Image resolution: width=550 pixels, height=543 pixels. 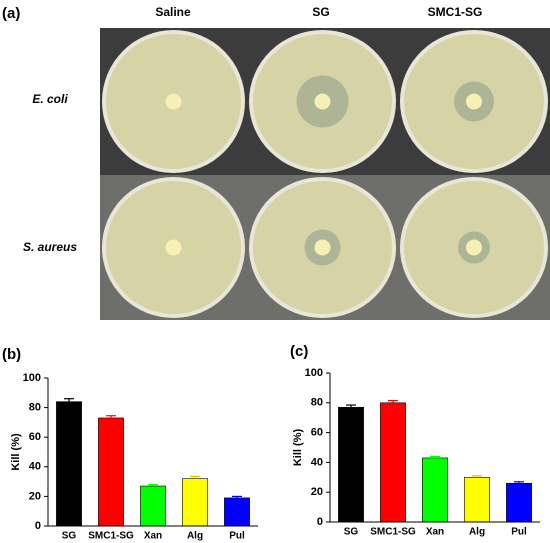 I want to click on column-label: Saline, so click(x=173, y=12).